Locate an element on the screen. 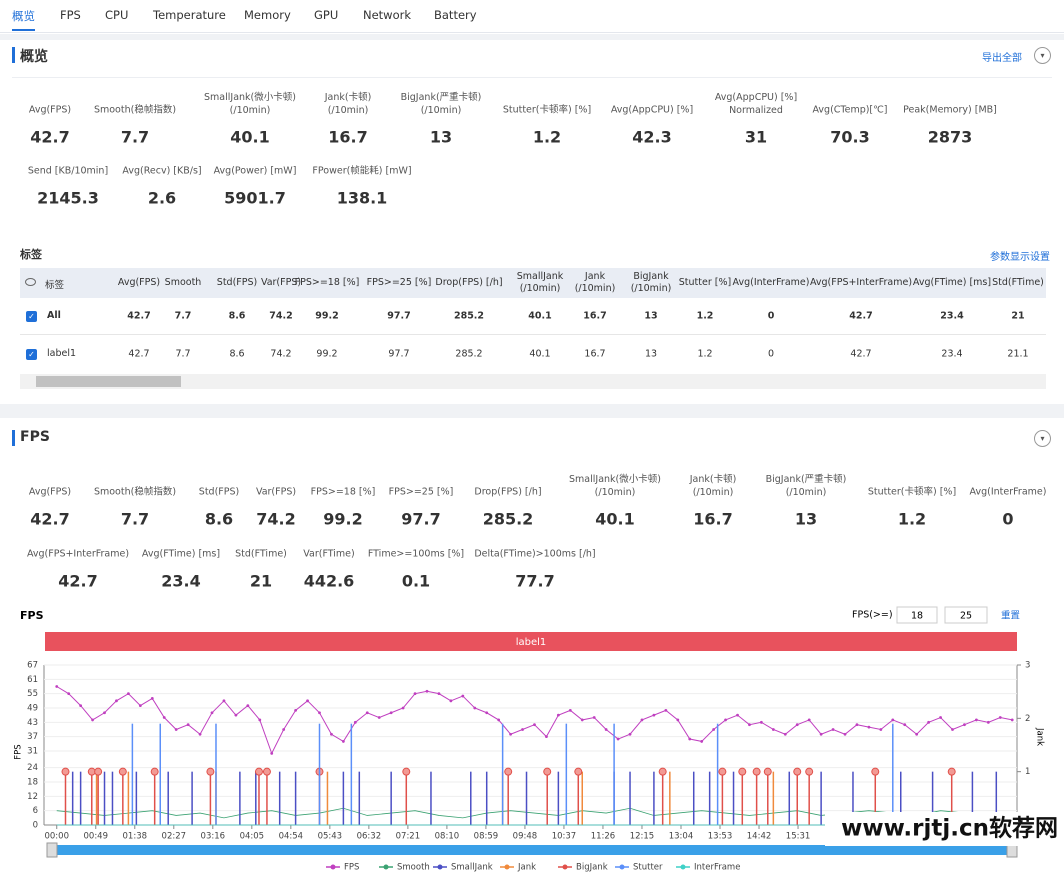  y2-tick-label: 3 is located at coordinates (1027, 666).